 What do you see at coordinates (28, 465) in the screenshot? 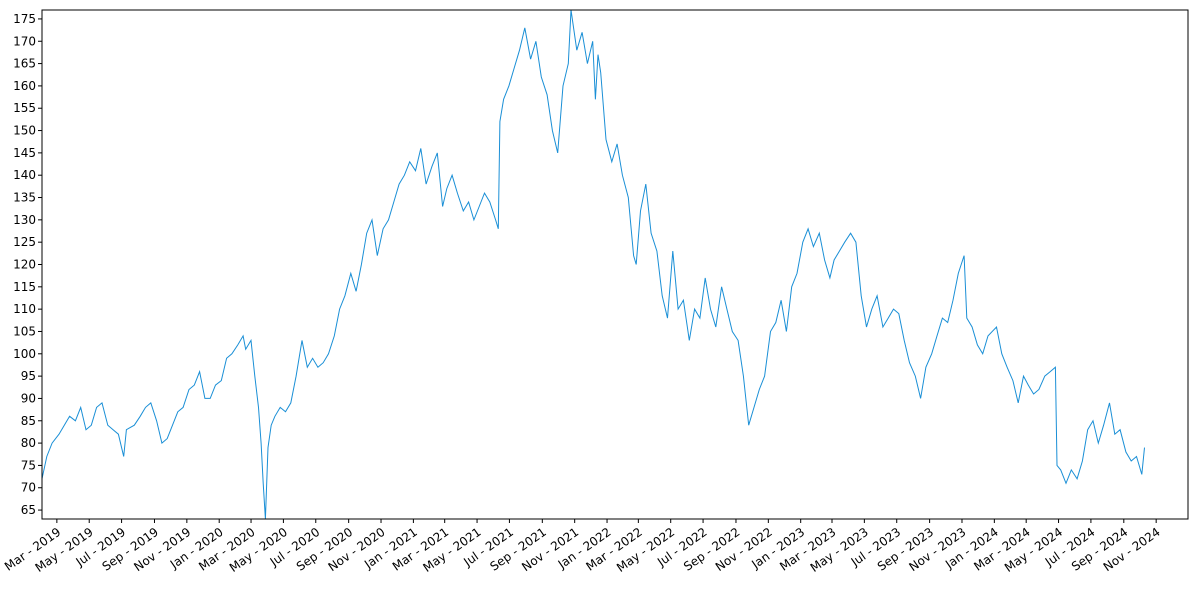
I see `y-tick-label: 75` at bounding box center [28, 465].